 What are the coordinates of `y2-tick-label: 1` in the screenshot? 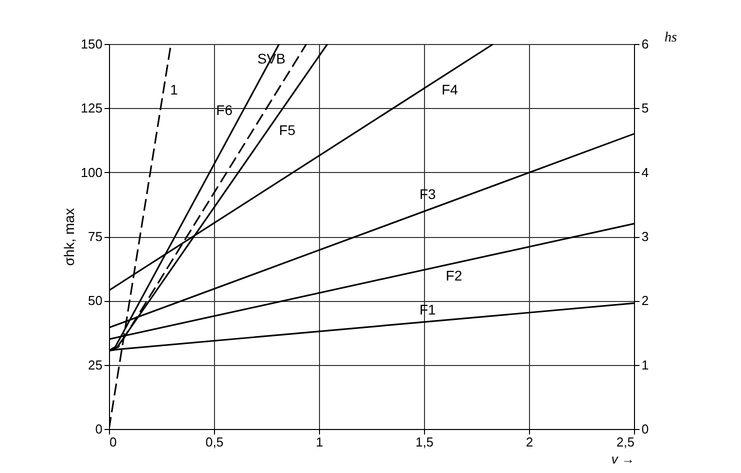 It's located at (645, 364).